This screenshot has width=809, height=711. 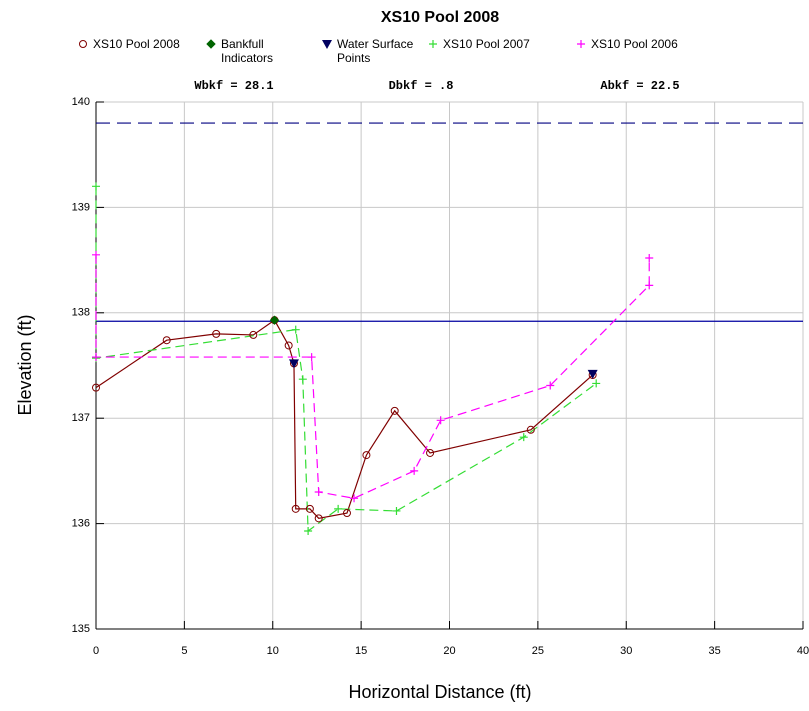 What do you see at coordinates (803, 651) in the screenshot?
I see `x-tick-label: 40` at bounding box center [803, 651].